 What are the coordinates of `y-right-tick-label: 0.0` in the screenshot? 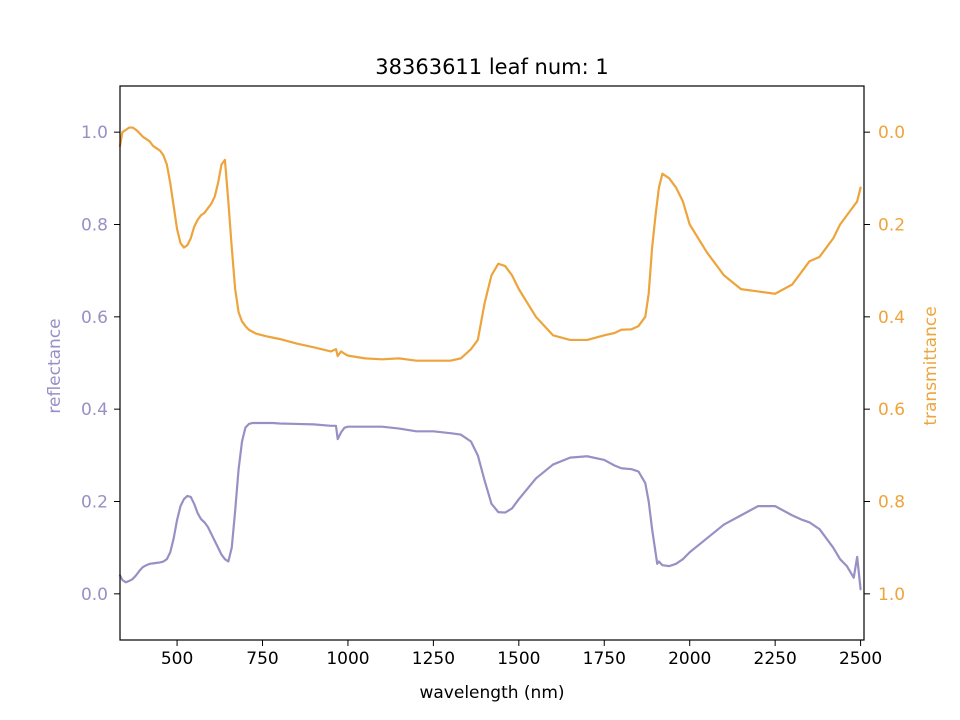 It's located at (891, 133).